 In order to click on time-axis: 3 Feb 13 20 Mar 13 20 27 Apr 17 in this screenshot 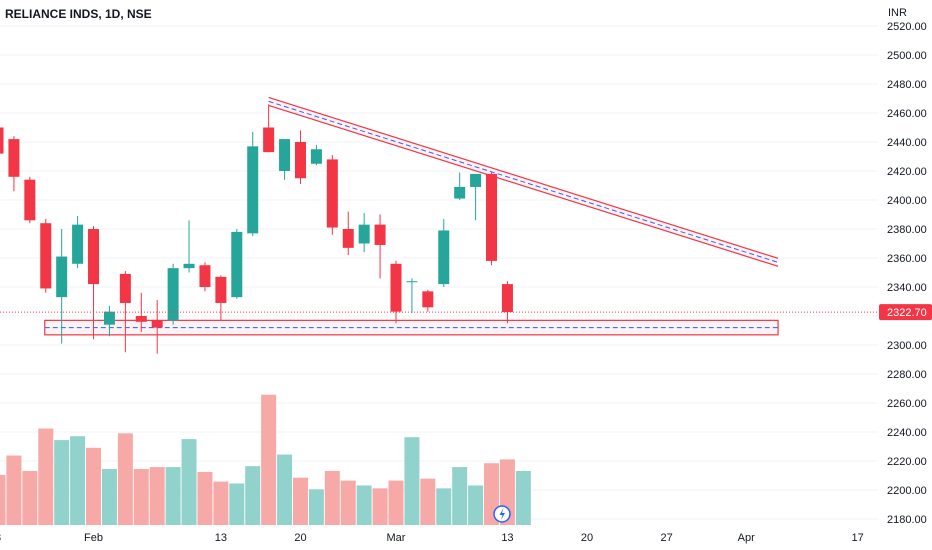, I will do `click(432, 538)`.